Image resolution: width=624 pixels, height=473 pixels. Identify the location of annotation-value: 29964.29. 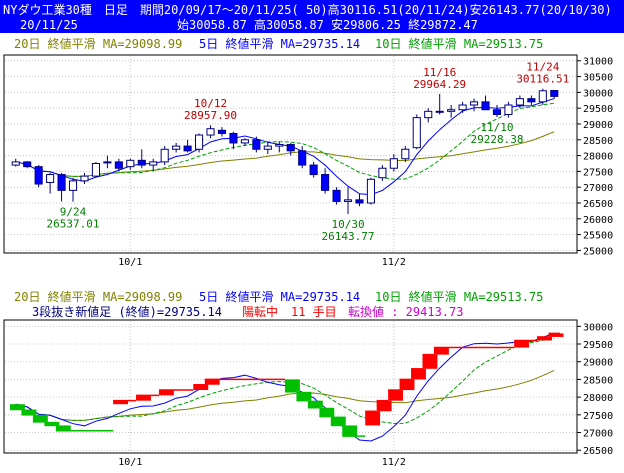
(439, 84).